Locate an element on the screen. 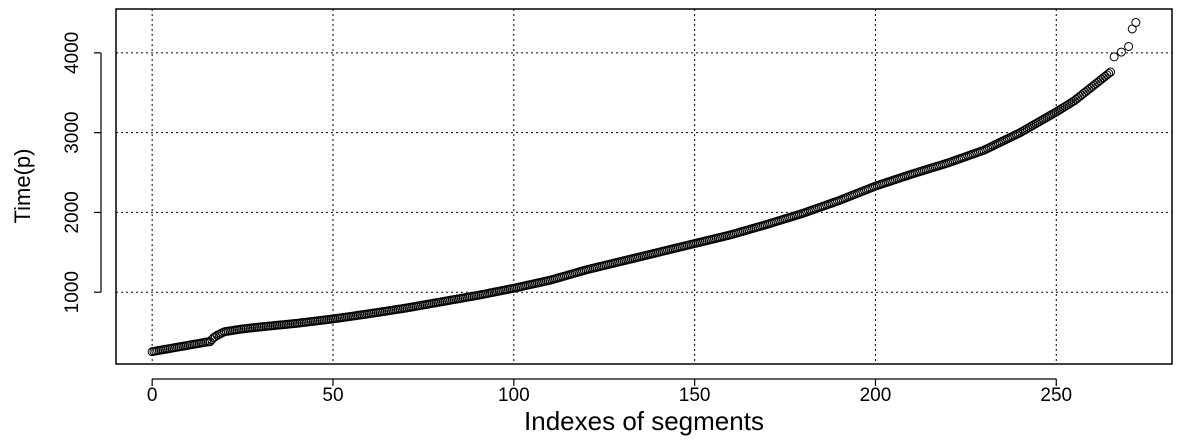  y-tick-label: 4000 is located at coordinates (72, 53).